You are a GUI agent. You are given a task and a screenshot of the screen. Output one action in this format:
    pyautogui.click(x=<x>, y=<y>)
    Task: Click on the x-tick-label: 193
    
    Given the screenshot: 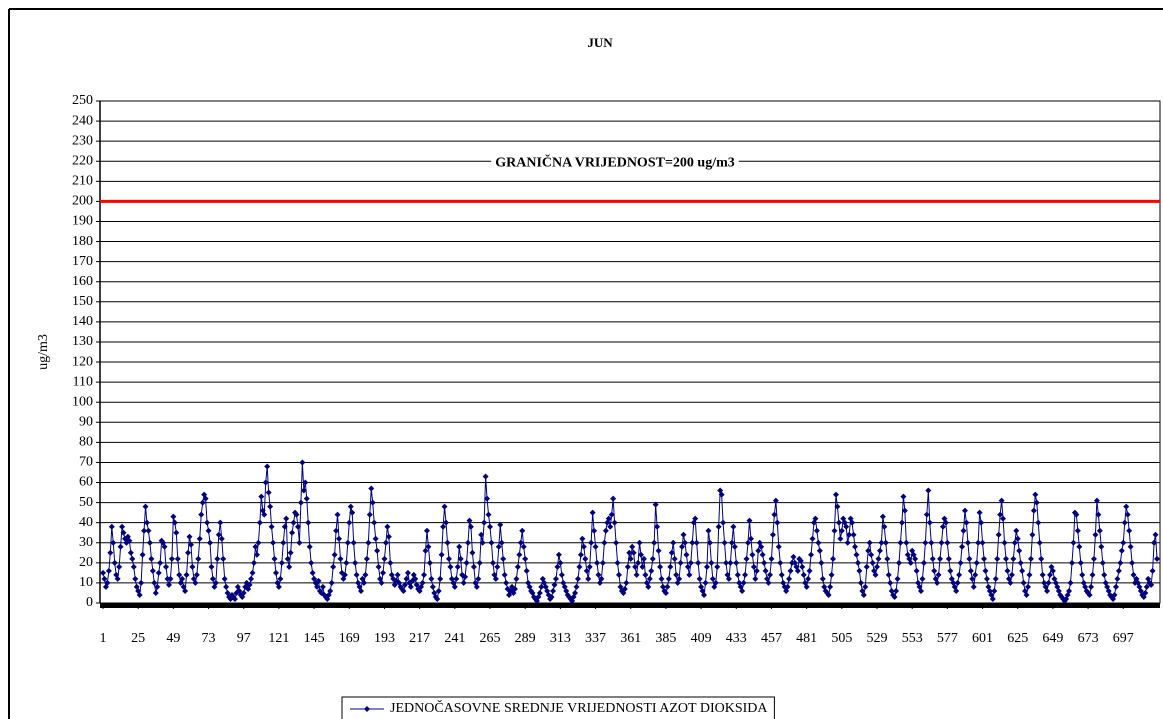 What is the action you would take?
    pyautogui.click(x=384, y=638)
    